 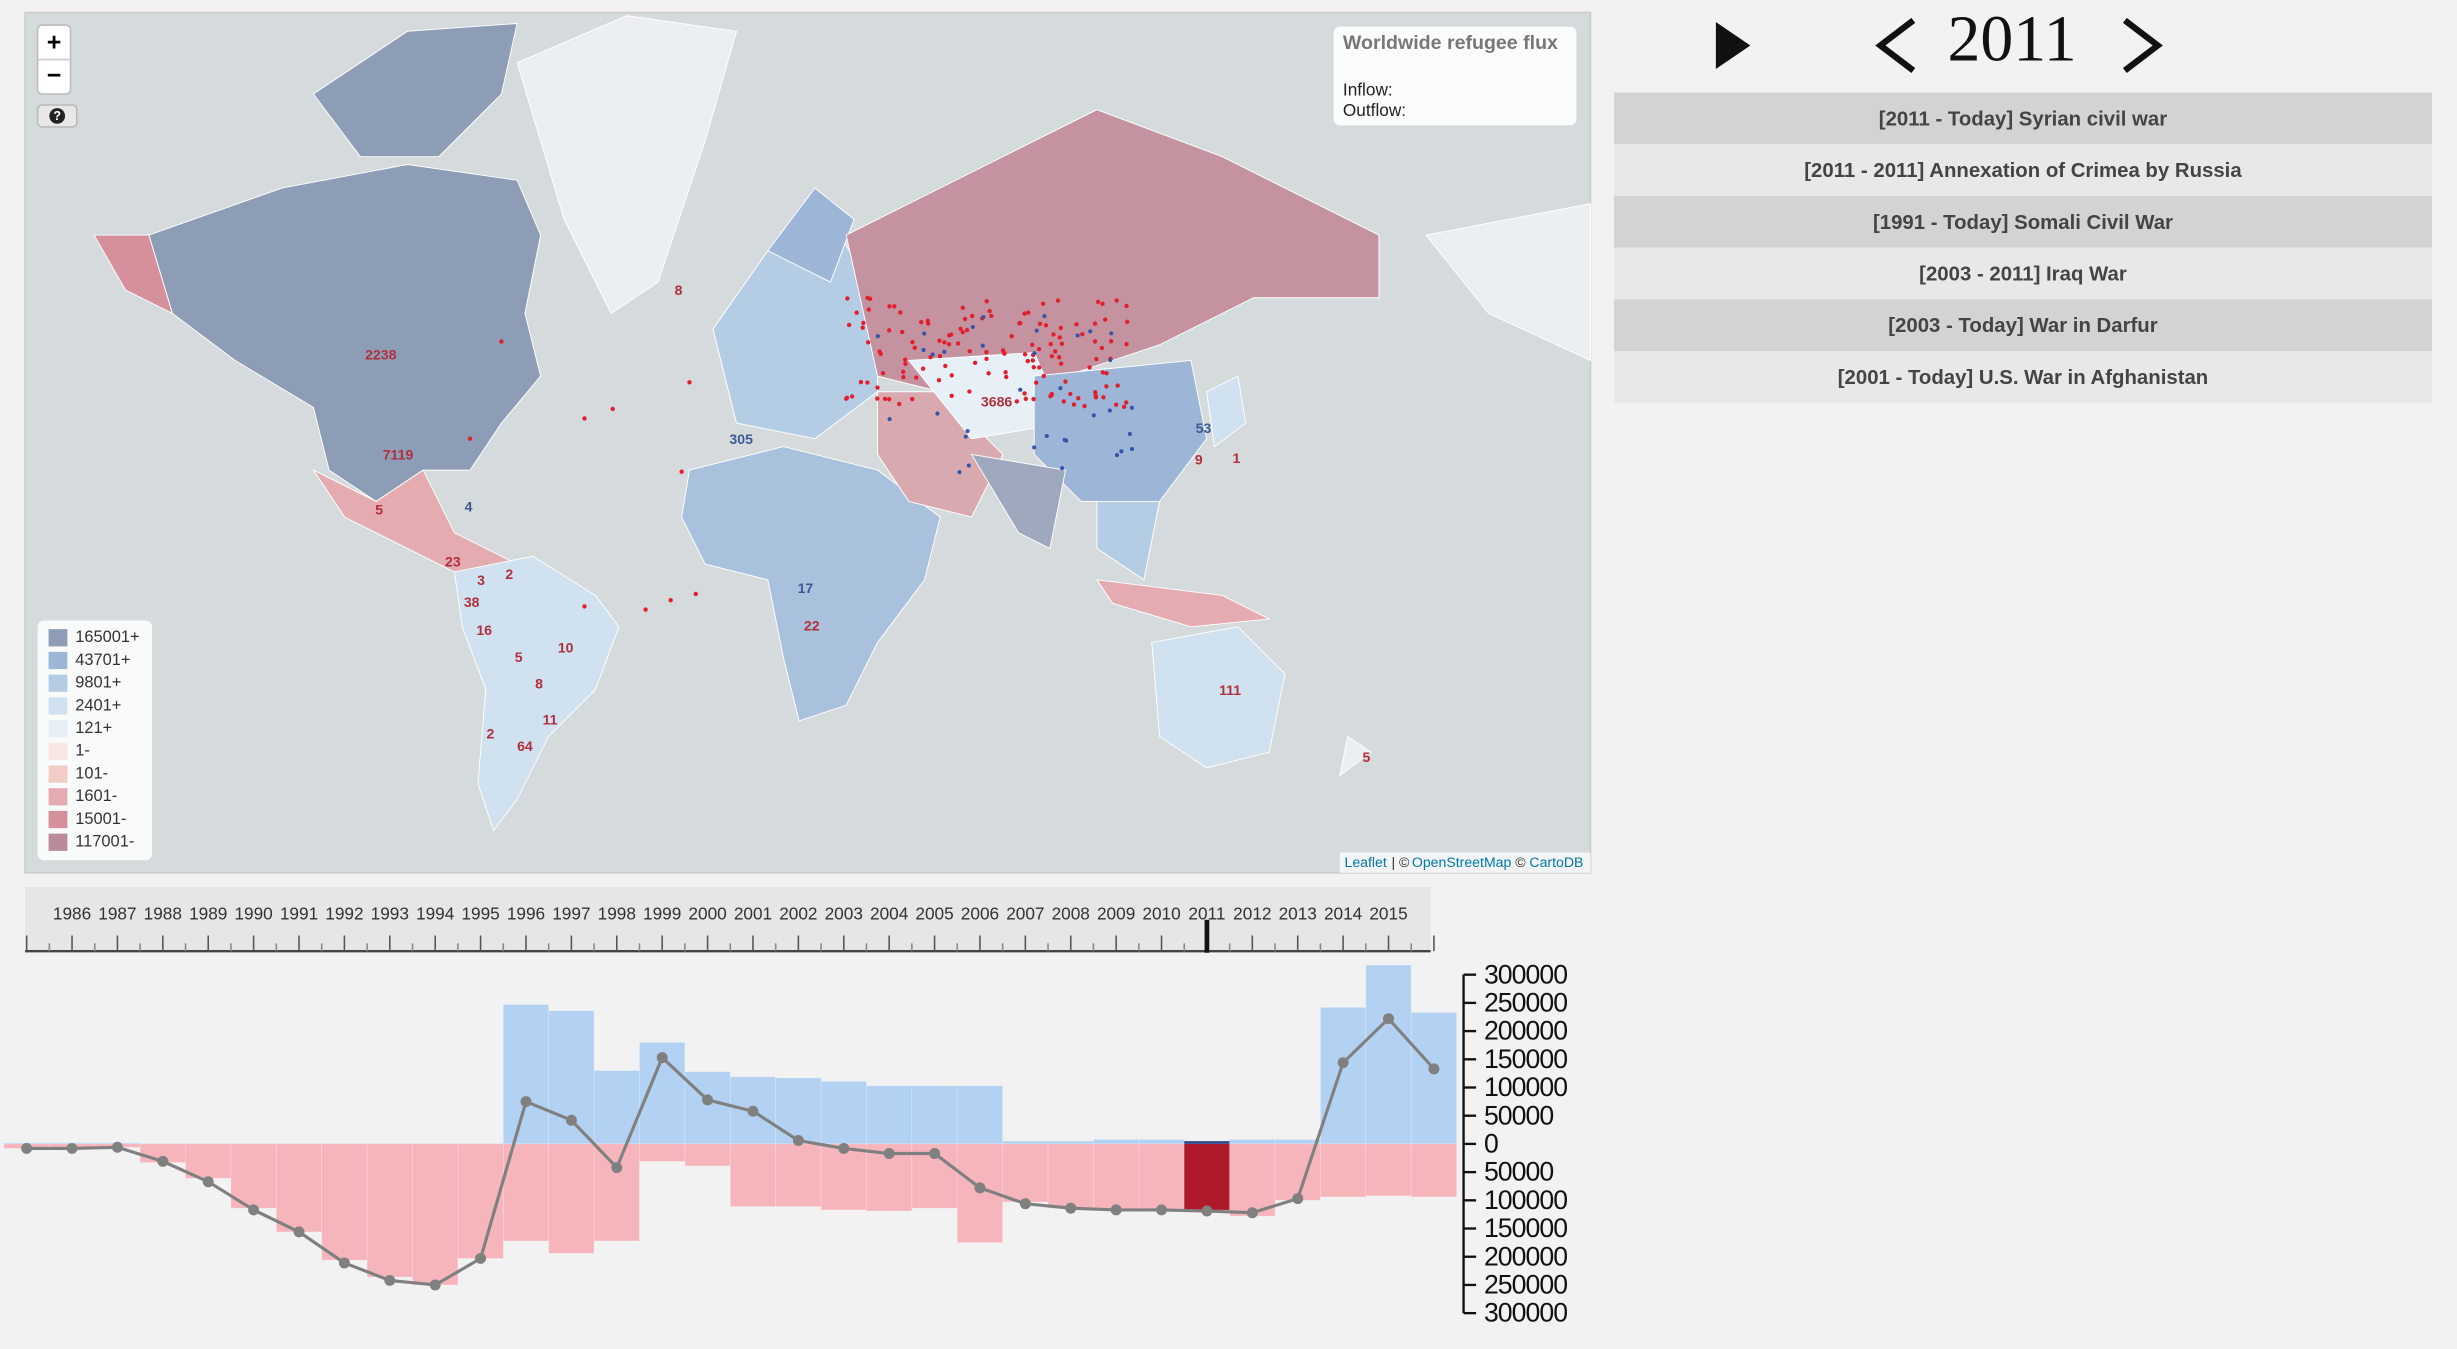 I want to click on legend-label: 1-, so click(x=82, y=751).